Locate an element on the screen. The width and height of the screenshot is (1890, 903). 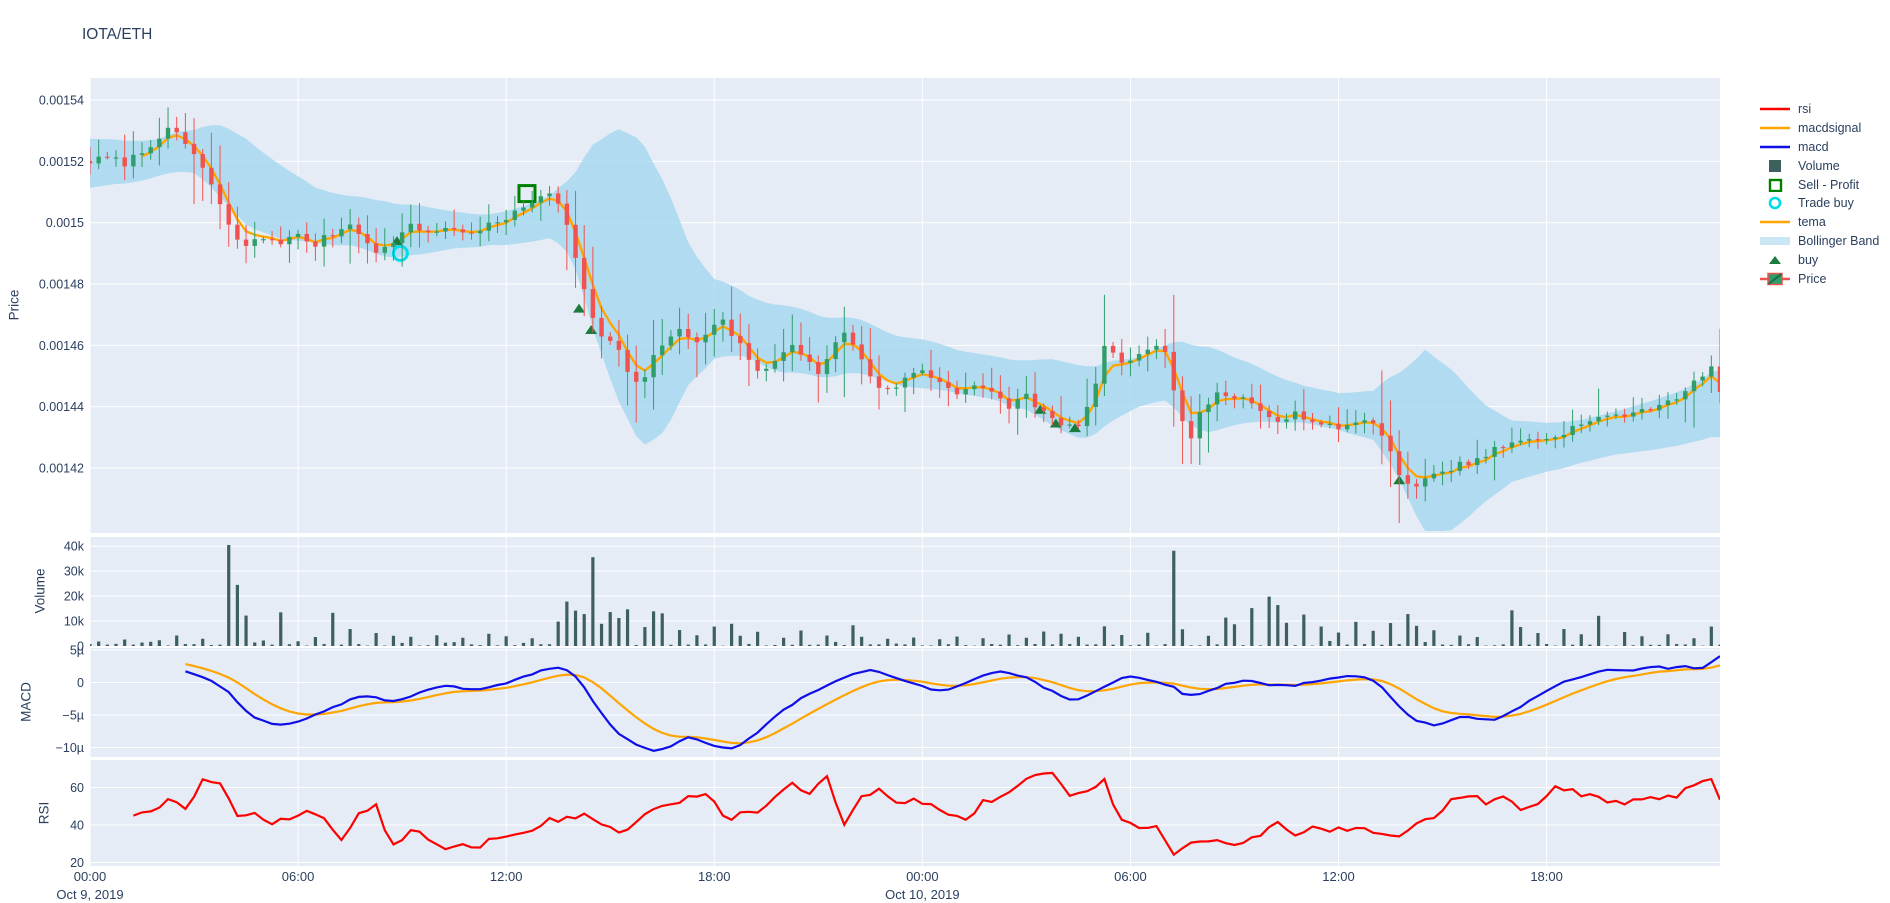
legend-item-rsi: rsi is located at coordinates (1819, 109).